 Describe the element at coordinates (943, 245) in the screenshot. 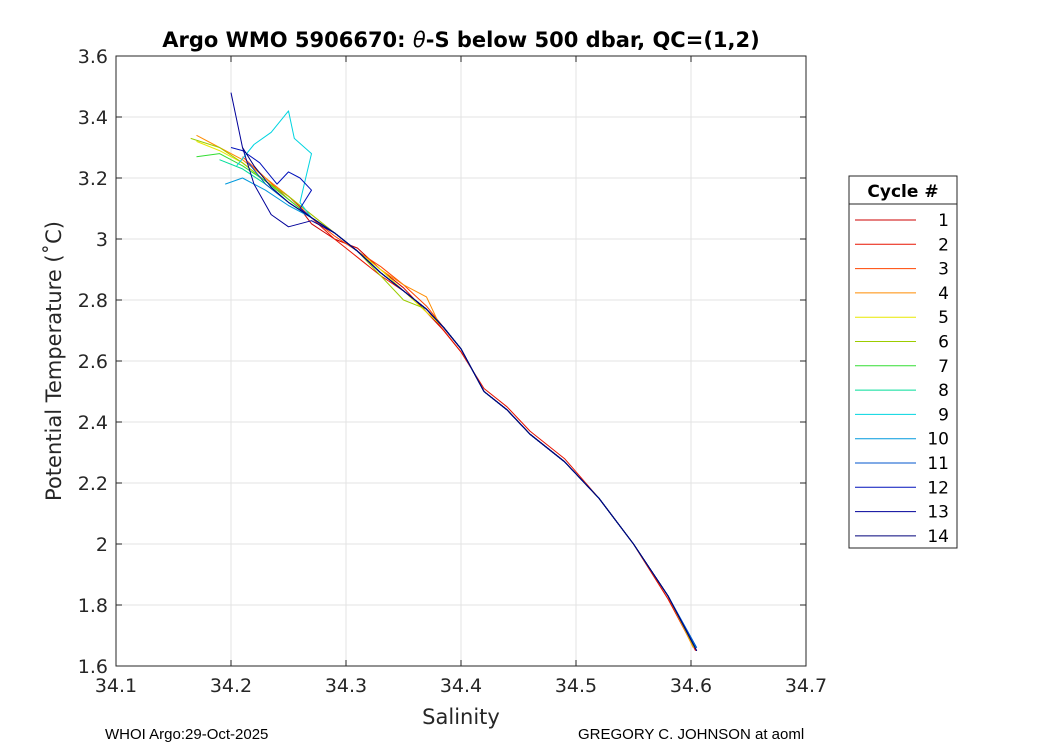

I see `legend-label-cycle-2: 2` at that location.